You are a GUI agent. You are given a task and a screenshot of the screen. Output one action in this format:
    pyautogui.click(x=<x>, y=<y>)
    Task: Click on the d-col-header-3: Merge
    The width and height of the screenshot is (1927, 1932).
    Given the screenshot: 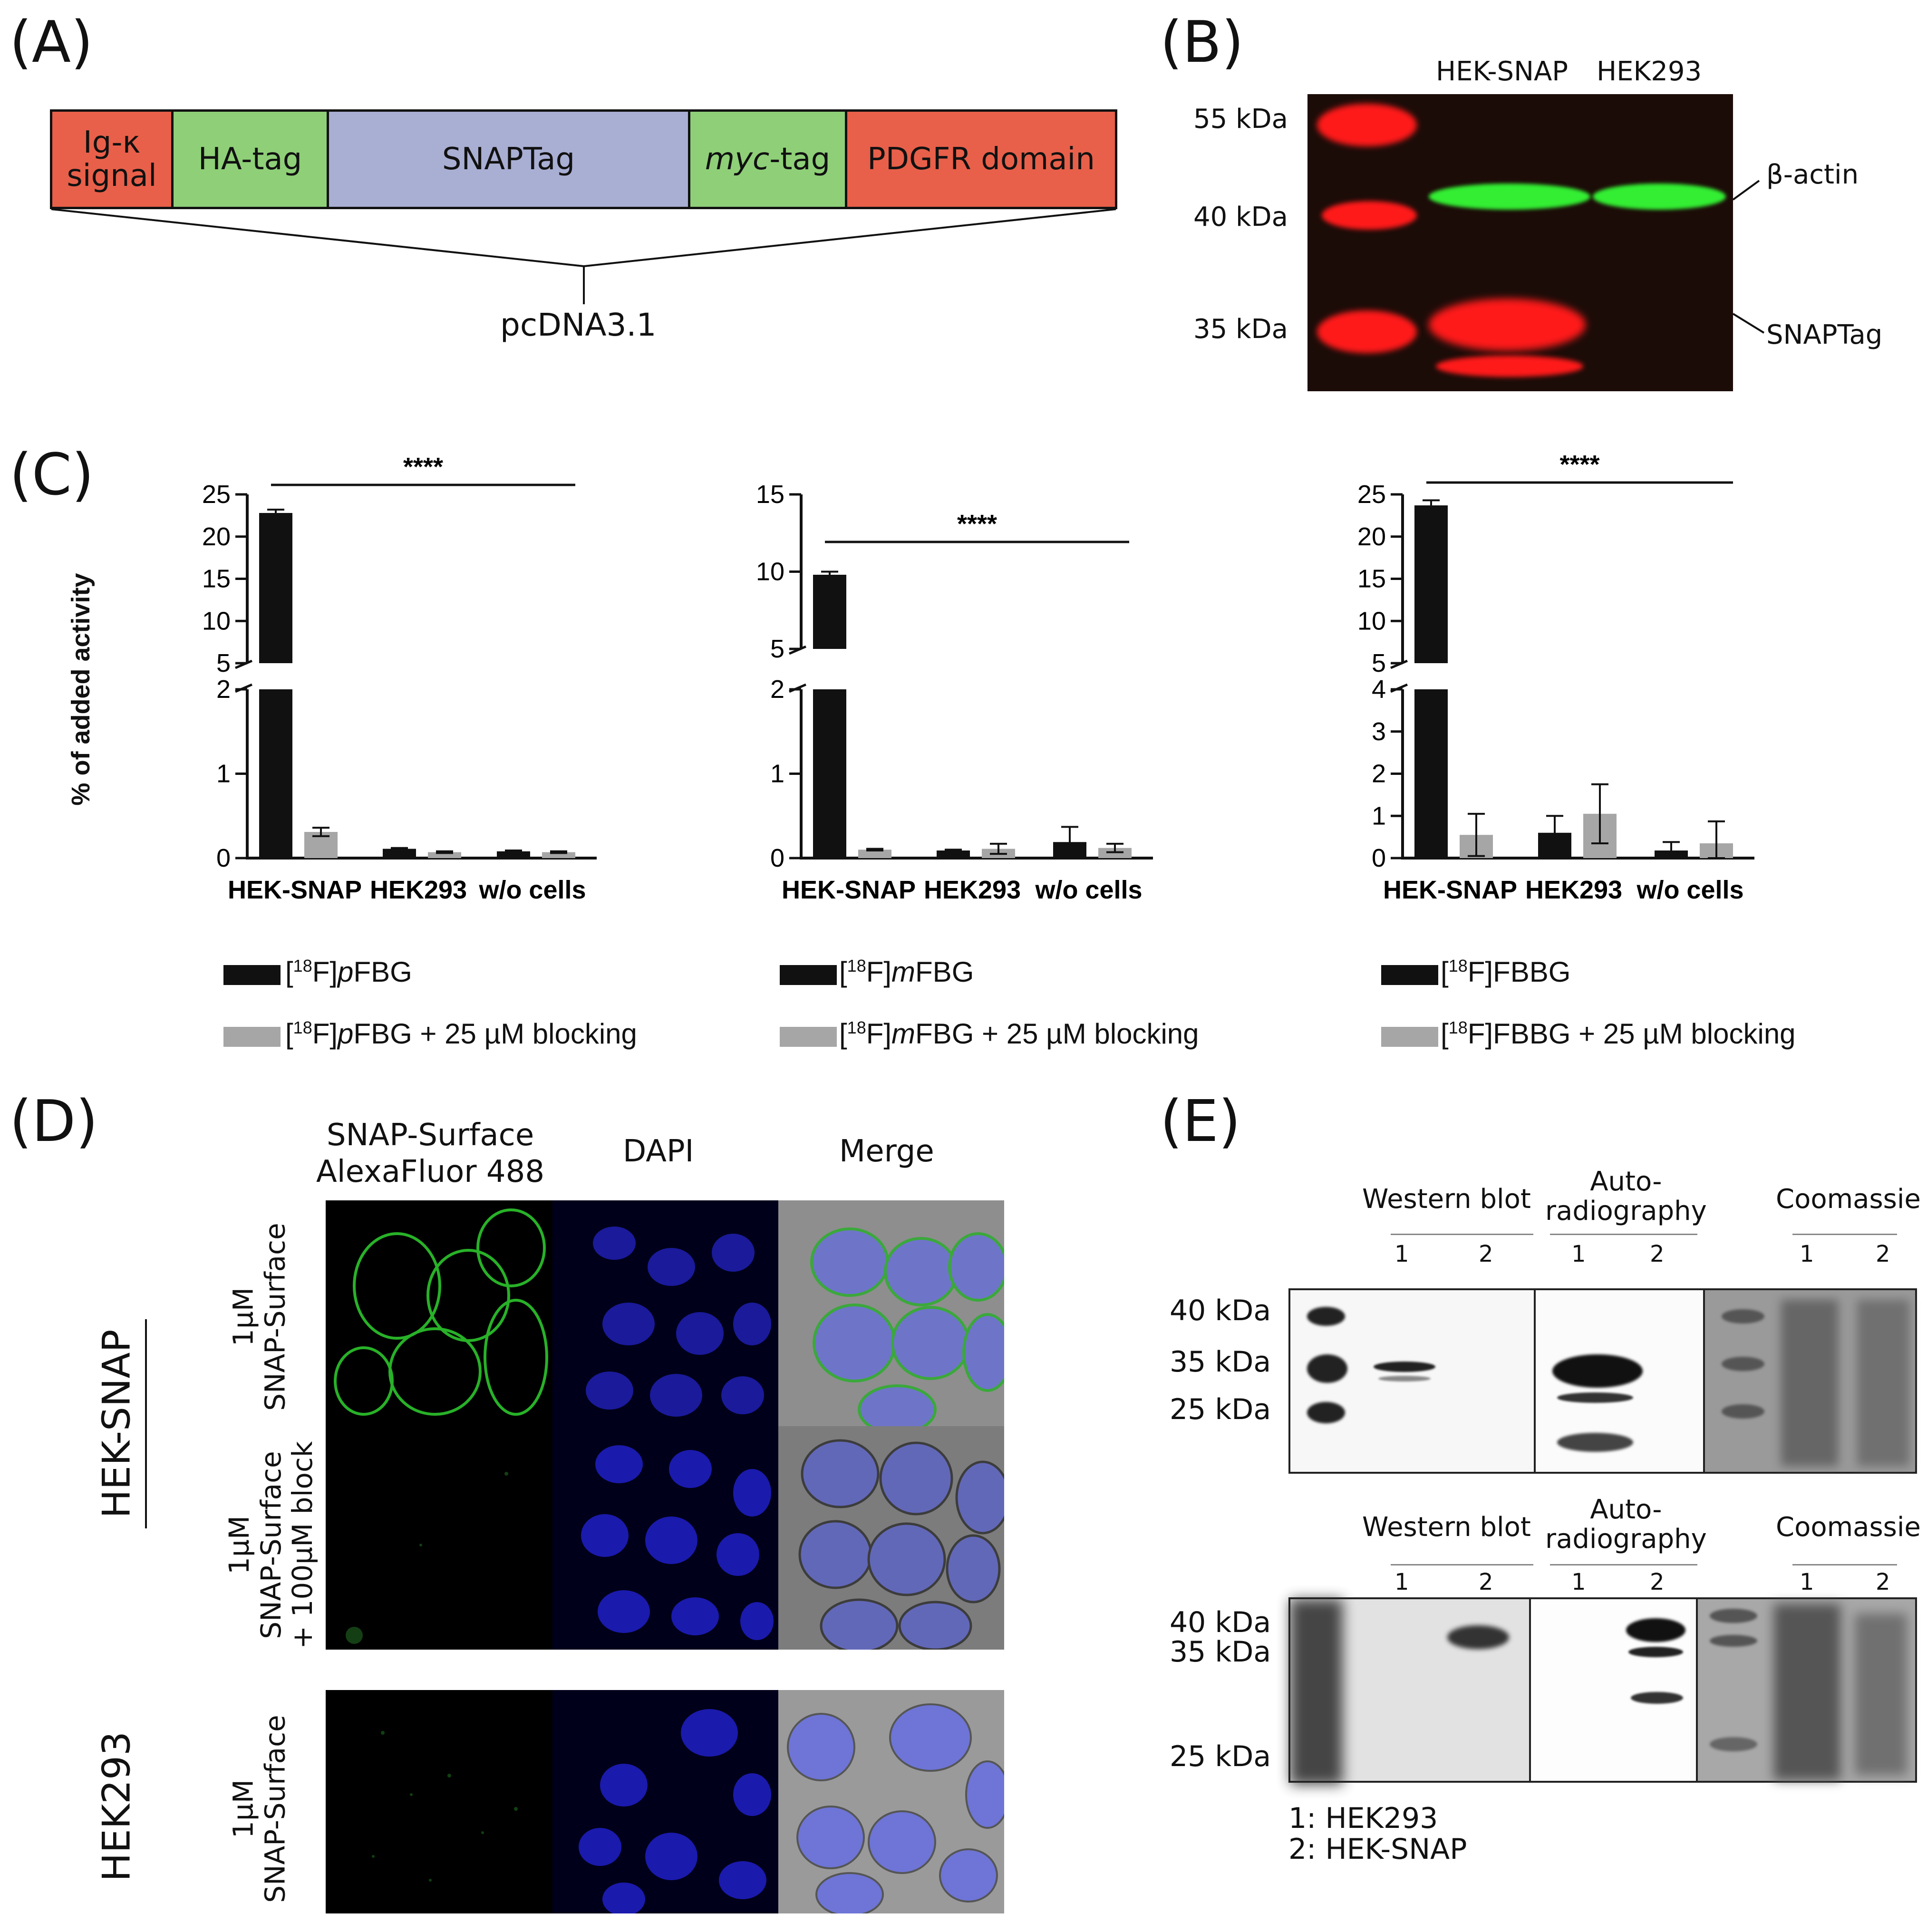 What is the action you would take?
    pyautogui.click(x=886, y=1151)
    